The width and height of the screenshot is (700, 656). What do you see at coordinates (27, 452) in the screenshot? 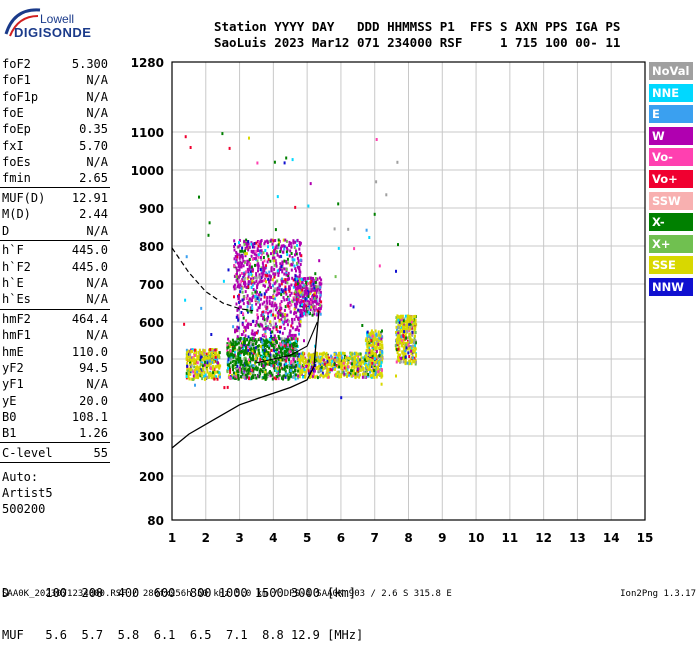
I see `param-name: C-level` at bounding box center [27, 452].